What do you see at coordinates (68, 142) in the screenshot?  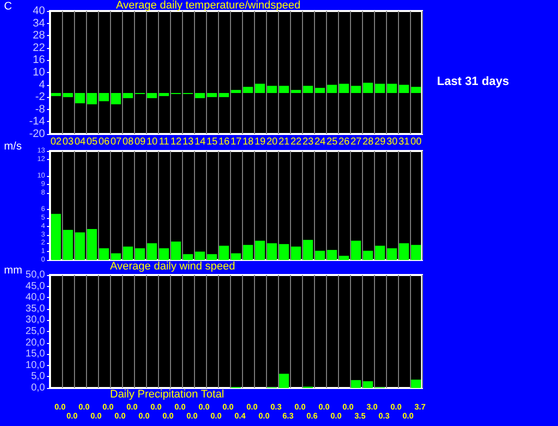 I see `x-tick-label: 03` at bounding box center [68, 142].